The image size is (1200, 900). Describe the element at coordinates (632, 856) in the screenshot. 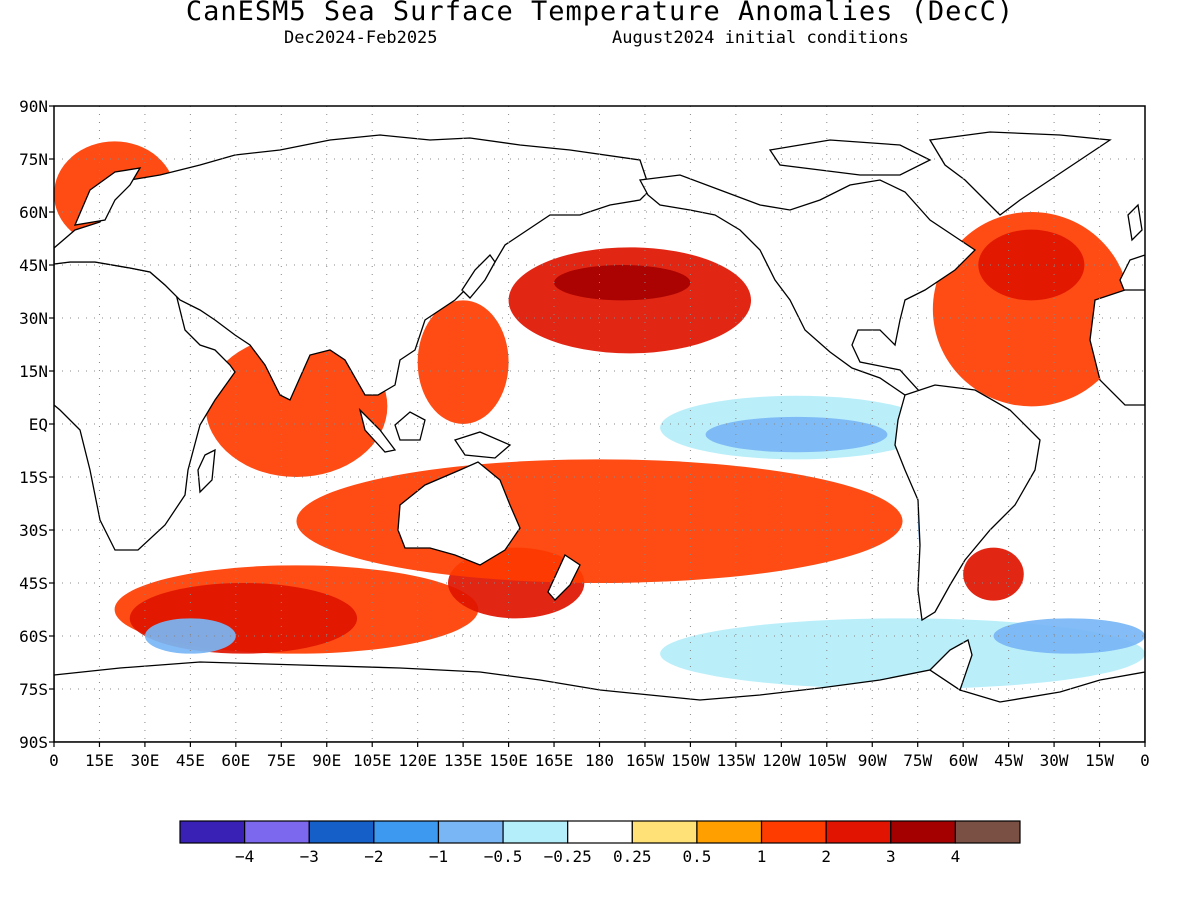

I see `colorbar-label: 0.25` at that location.